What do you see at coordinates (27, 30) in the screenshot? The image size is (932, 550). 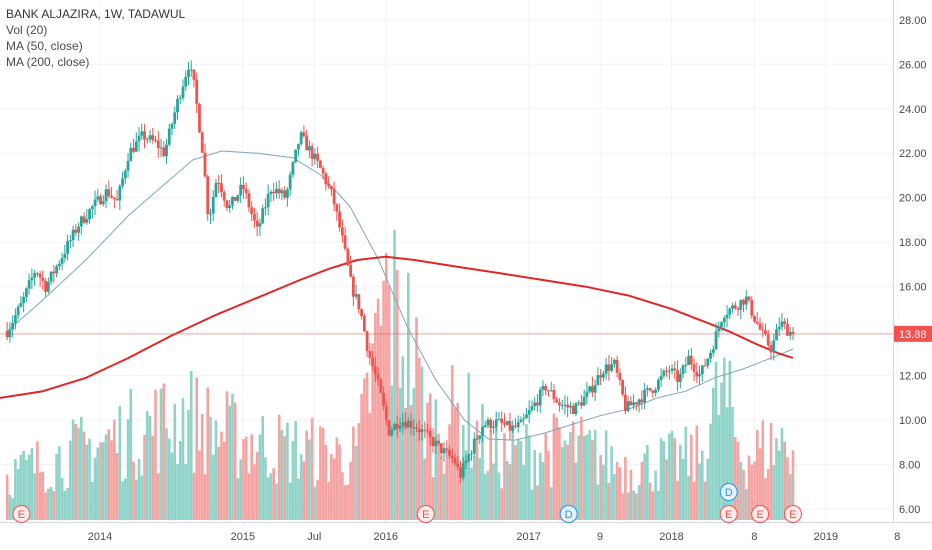 I see `volume-indicator-label: Vol (20)` at bounding box center [27, 30].